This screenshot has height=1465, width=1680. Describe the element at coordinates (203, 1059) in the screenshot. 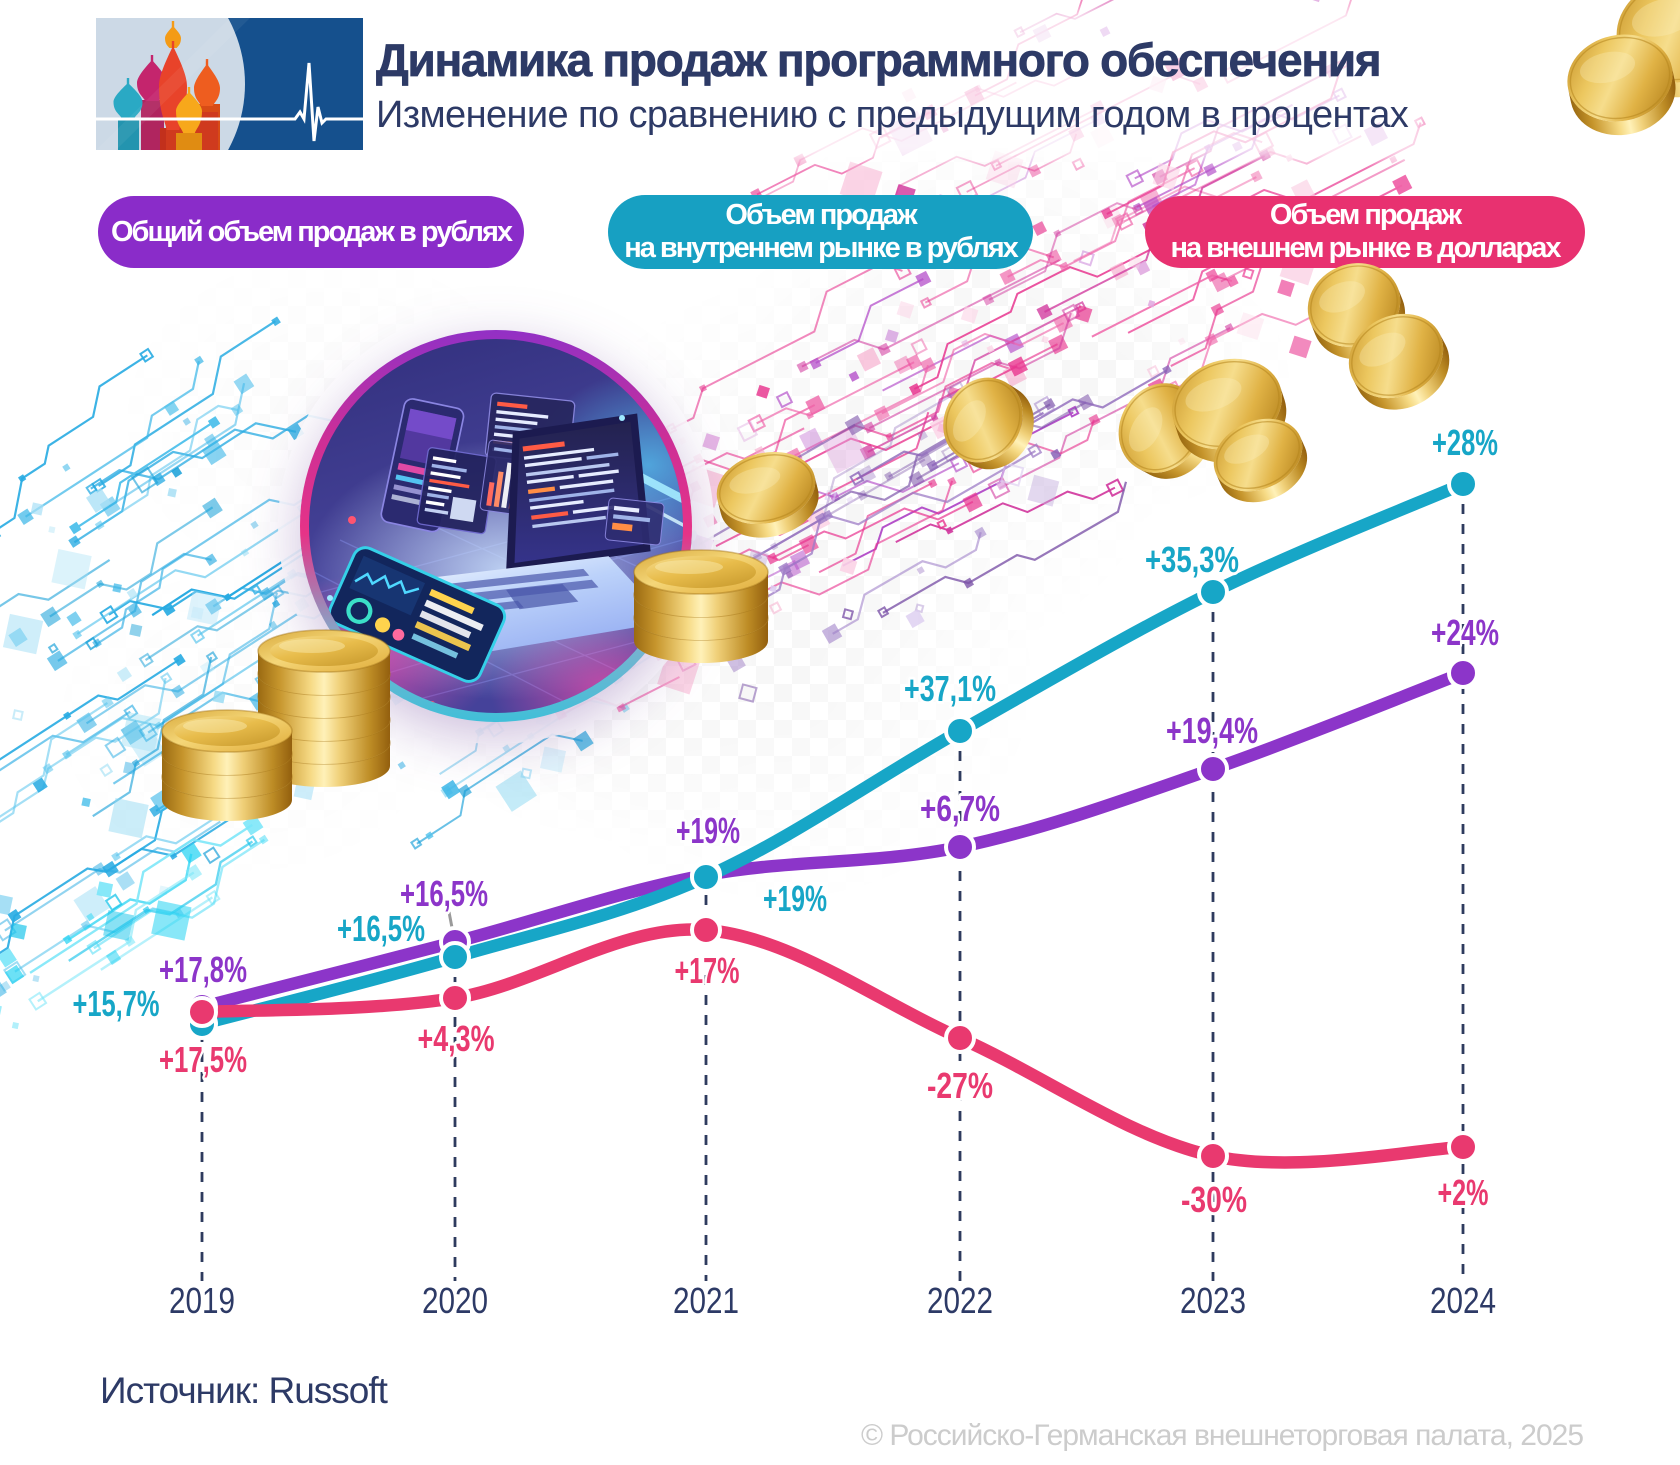

I see `svg-text: +17,5%` at that location.